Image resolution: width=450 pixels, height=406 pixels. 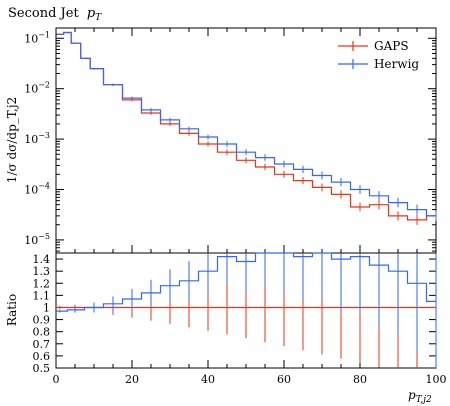 What do you see at coordinates (396, 64) in the screenshot?
I see `legend-label-herwig: Herwig` at bounding box center [396, 64].